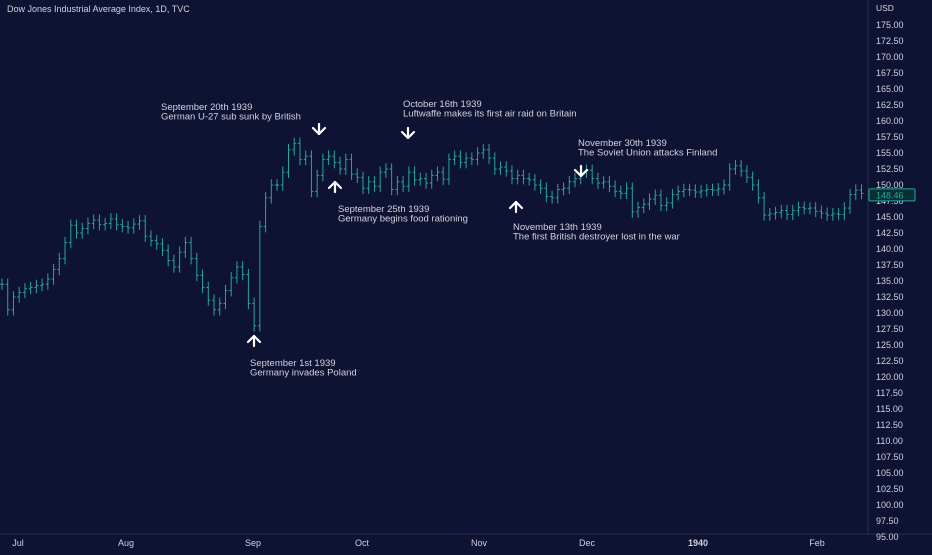 The width and height of the screenshot is (932, 555). Describe the element at coordinates (890, 169) in the screenshot. I see `y-tick-label: 152.50` at that location.